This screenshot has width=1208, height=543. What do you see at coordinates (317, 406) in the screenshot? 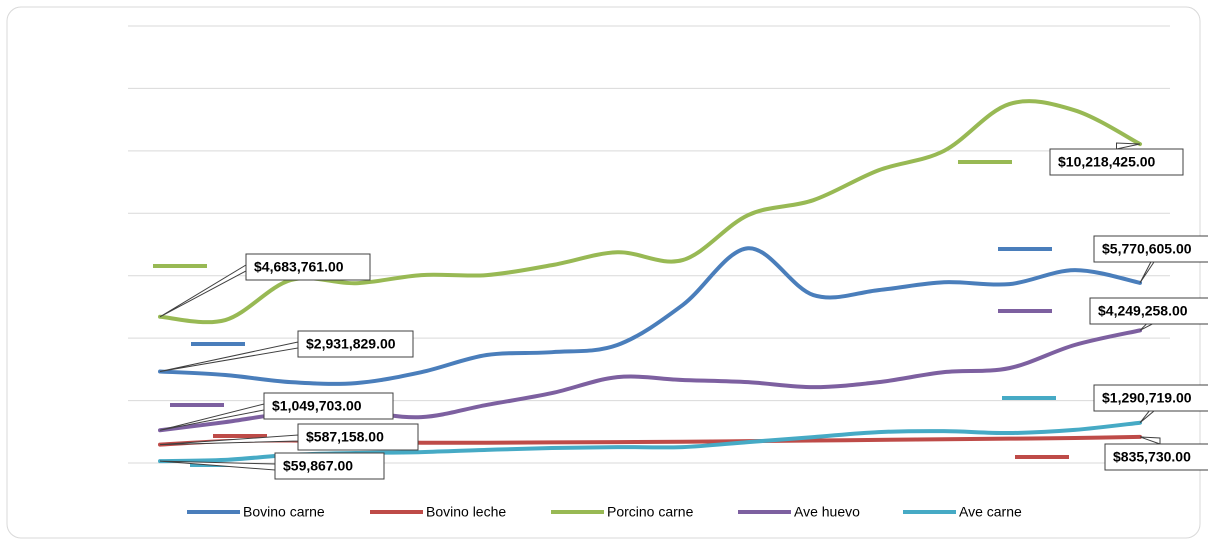
I see `data-label: $1,049,703.00` at bounding box center [317, 406].